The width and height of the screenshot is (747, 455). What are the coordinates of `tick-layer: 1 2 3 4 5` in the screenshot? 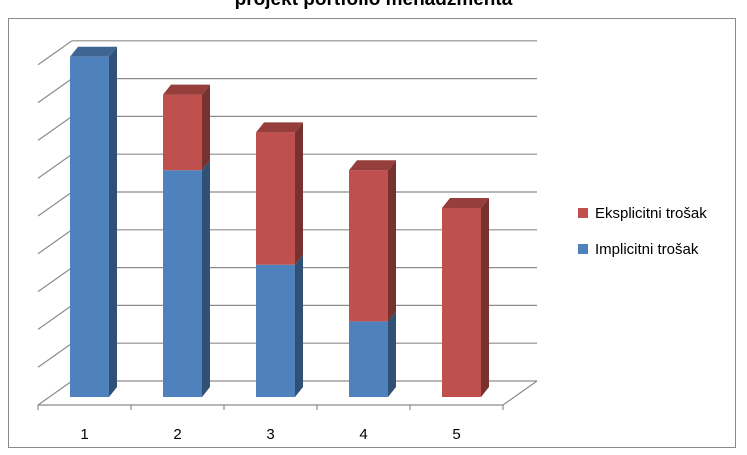 It's located at (270, 434).